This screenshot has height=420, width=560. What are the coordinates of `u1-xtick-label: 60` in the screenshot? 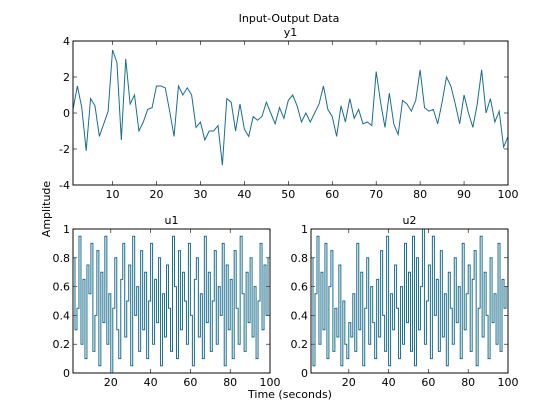 It's located at (190, 382).